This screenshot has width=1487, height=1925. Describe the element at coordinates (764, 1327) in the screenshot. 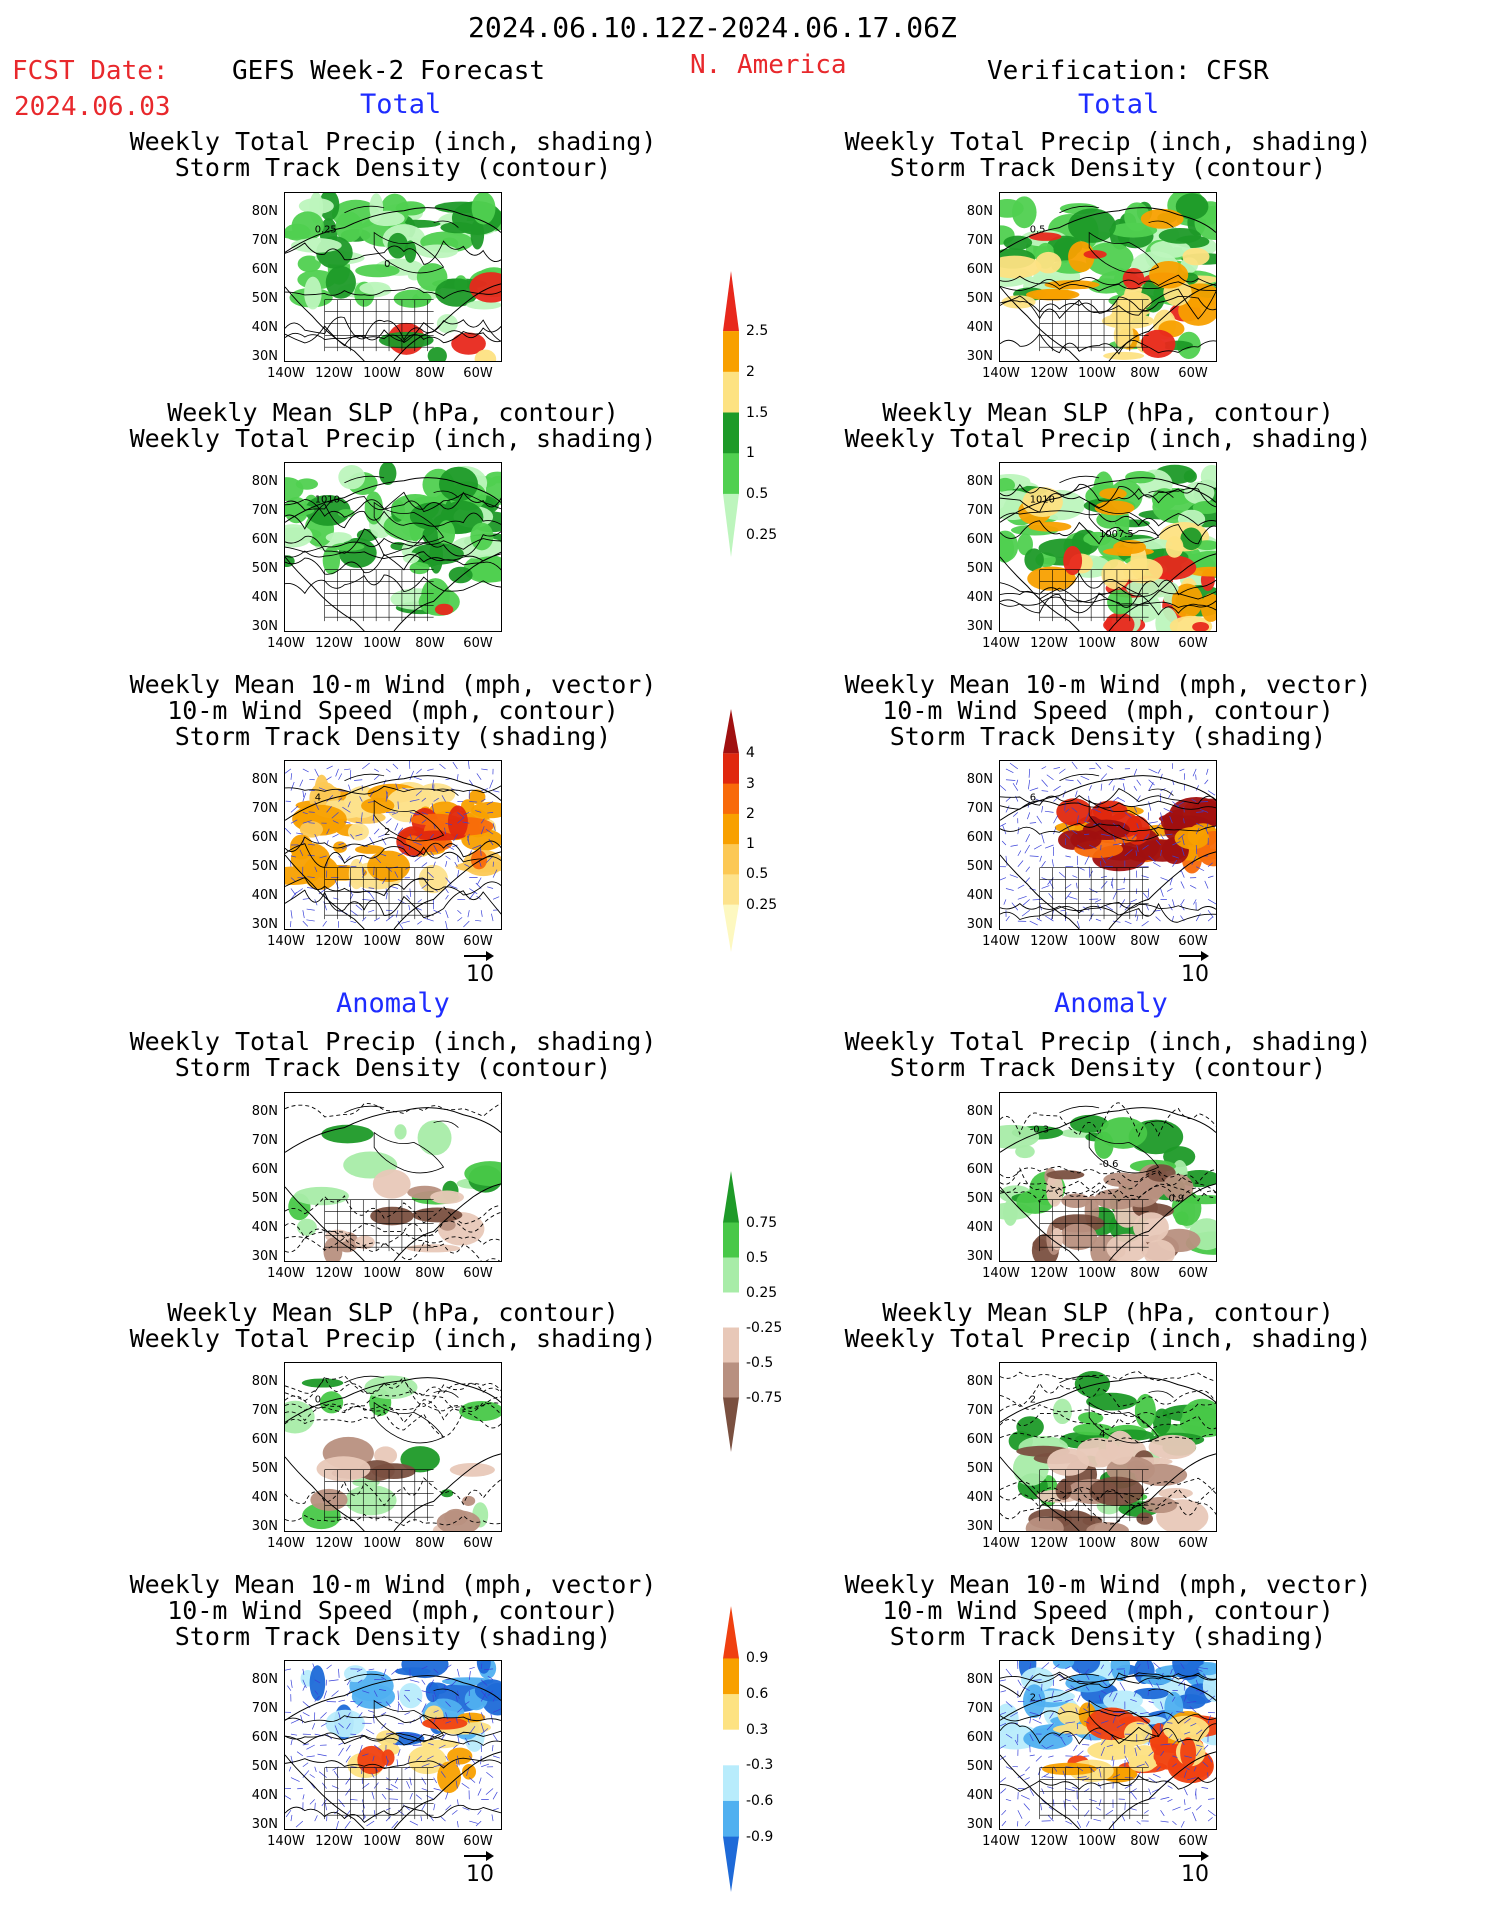

I see `colorbar-tick-label: -0.25` at that location.